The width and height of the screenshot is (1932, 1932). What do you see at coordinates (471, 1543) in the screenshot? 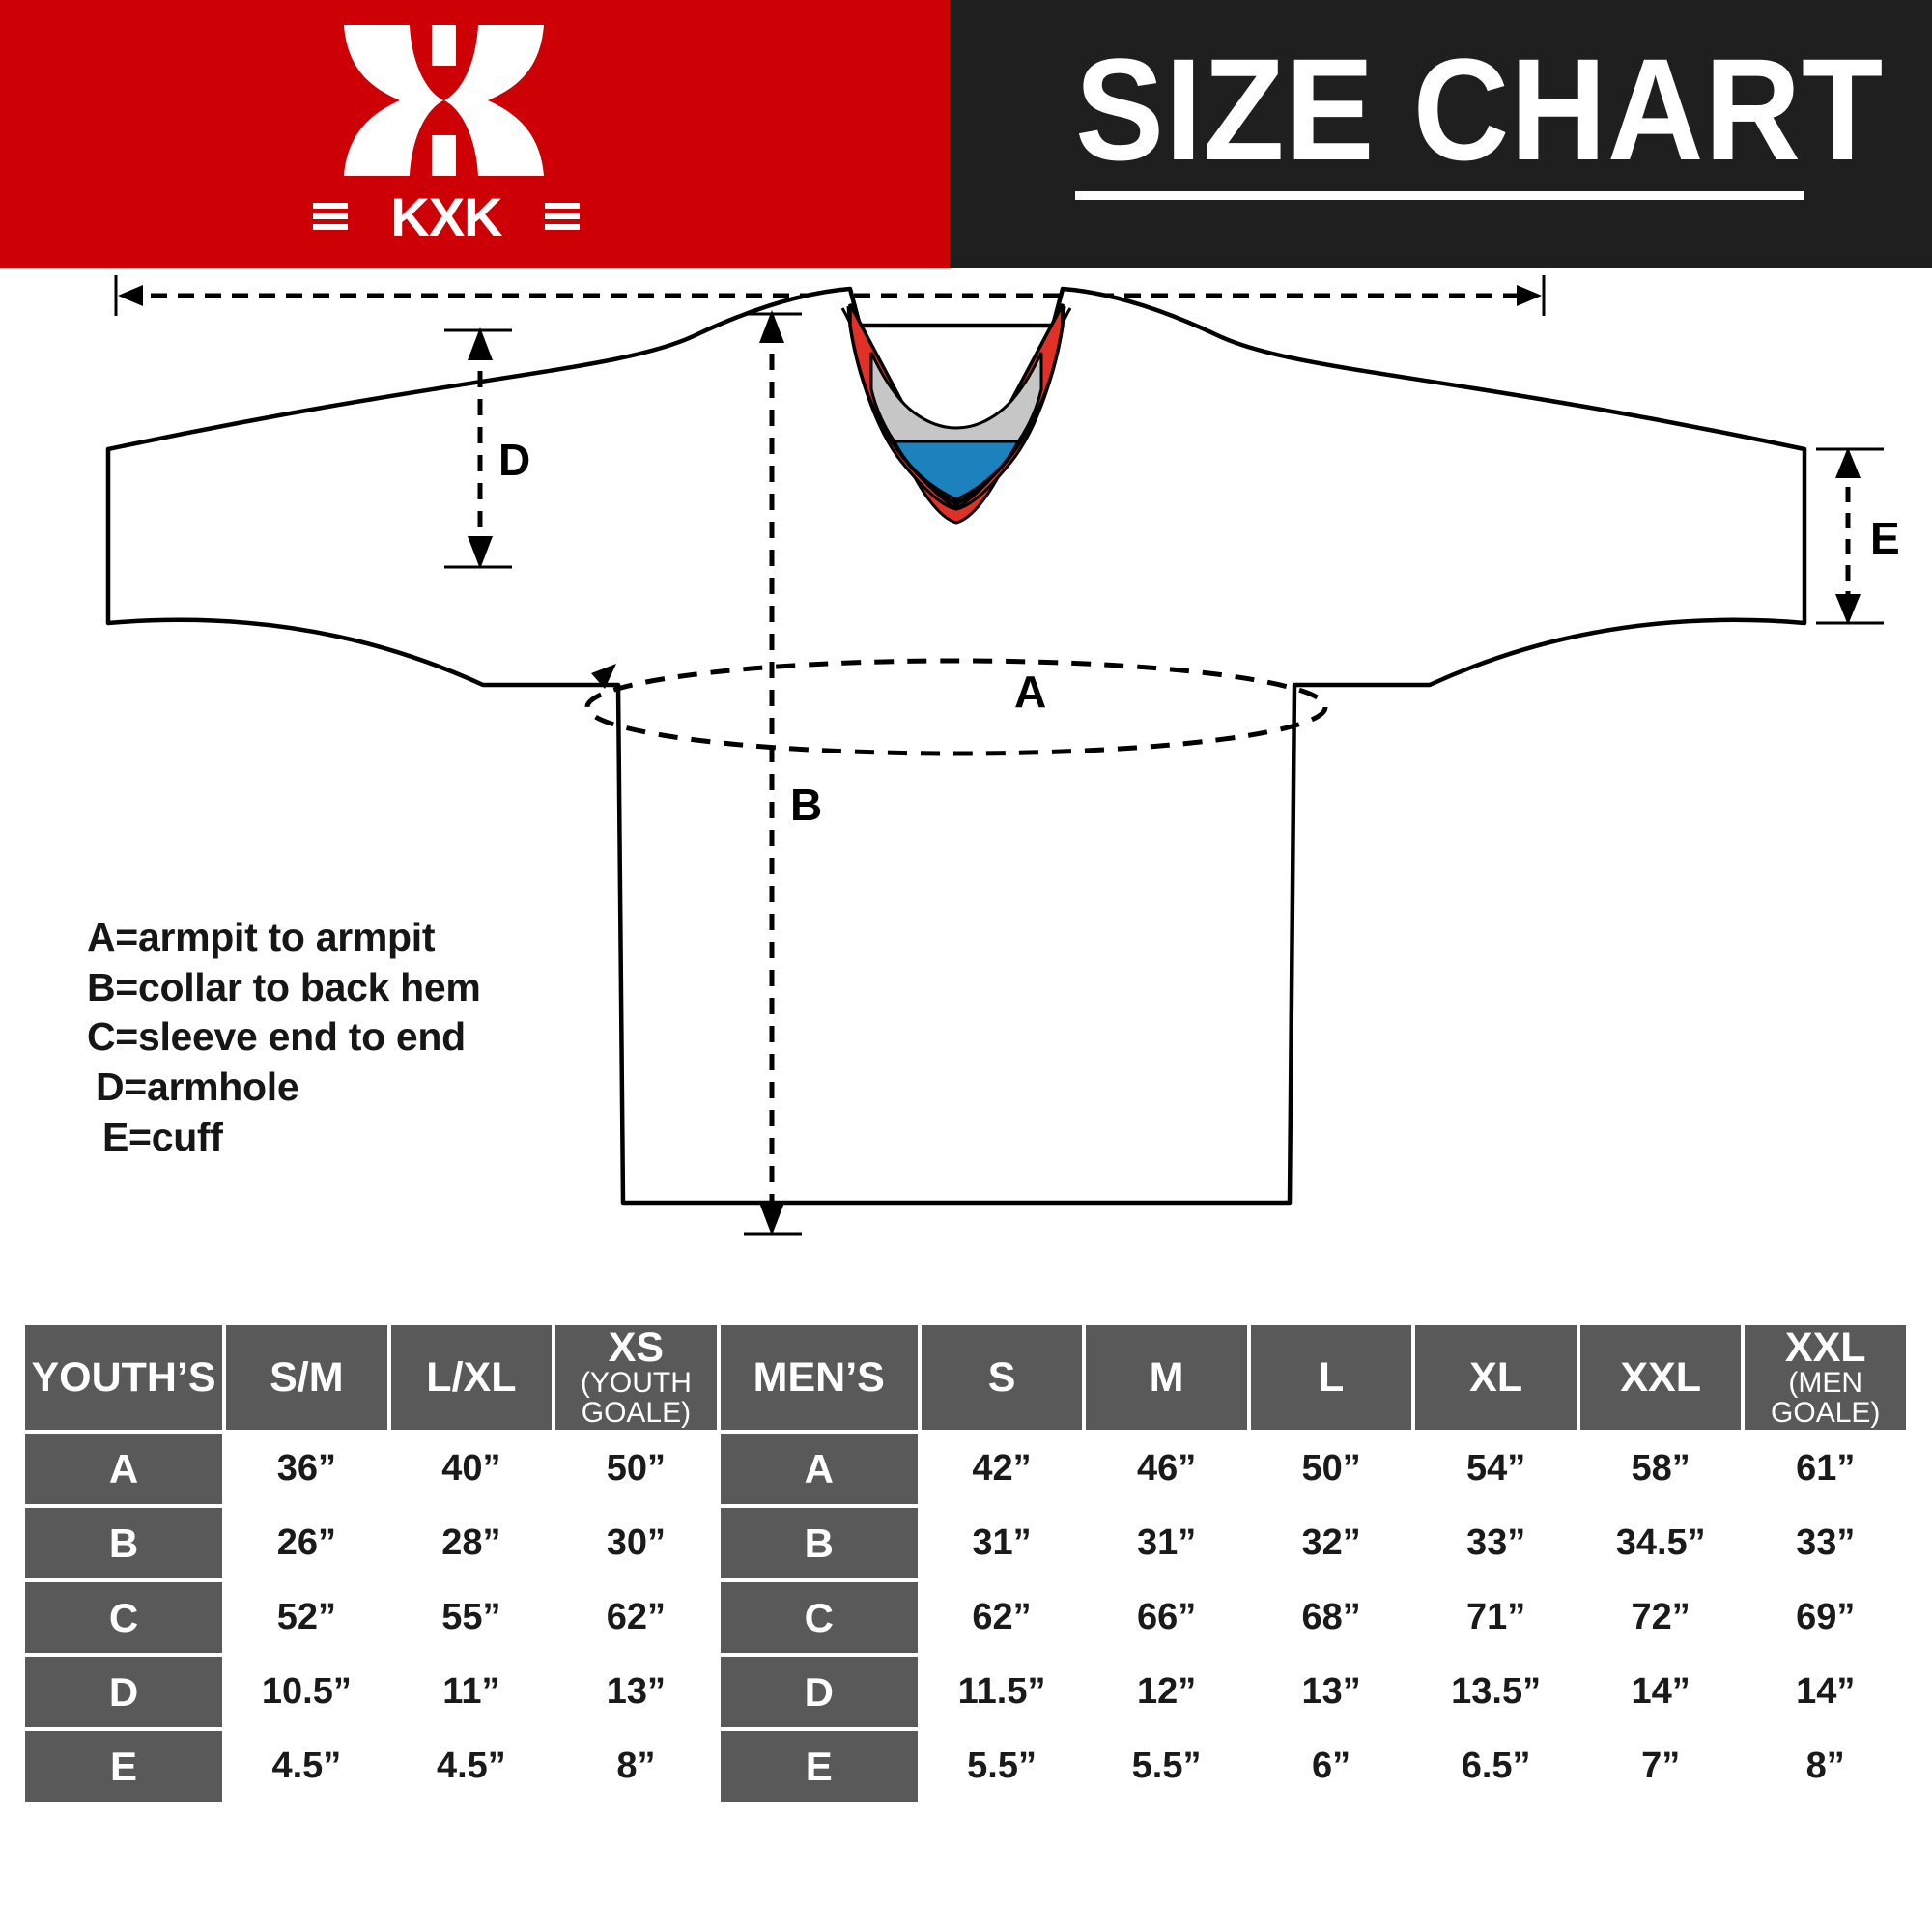
I see `cell-youth-b-lxl: 28”` at bounding box center [471, 1543].